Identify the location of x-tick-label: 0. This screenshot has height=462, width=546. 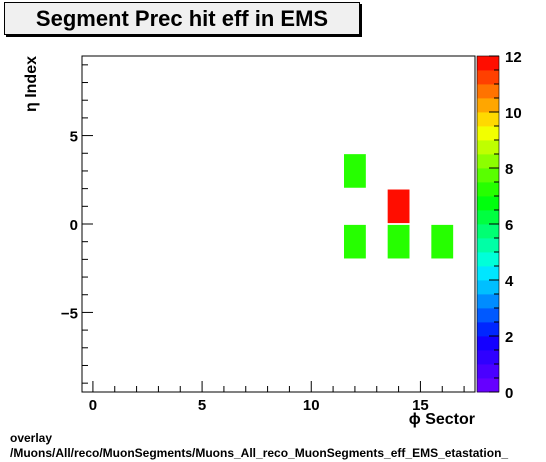
(93, 405).